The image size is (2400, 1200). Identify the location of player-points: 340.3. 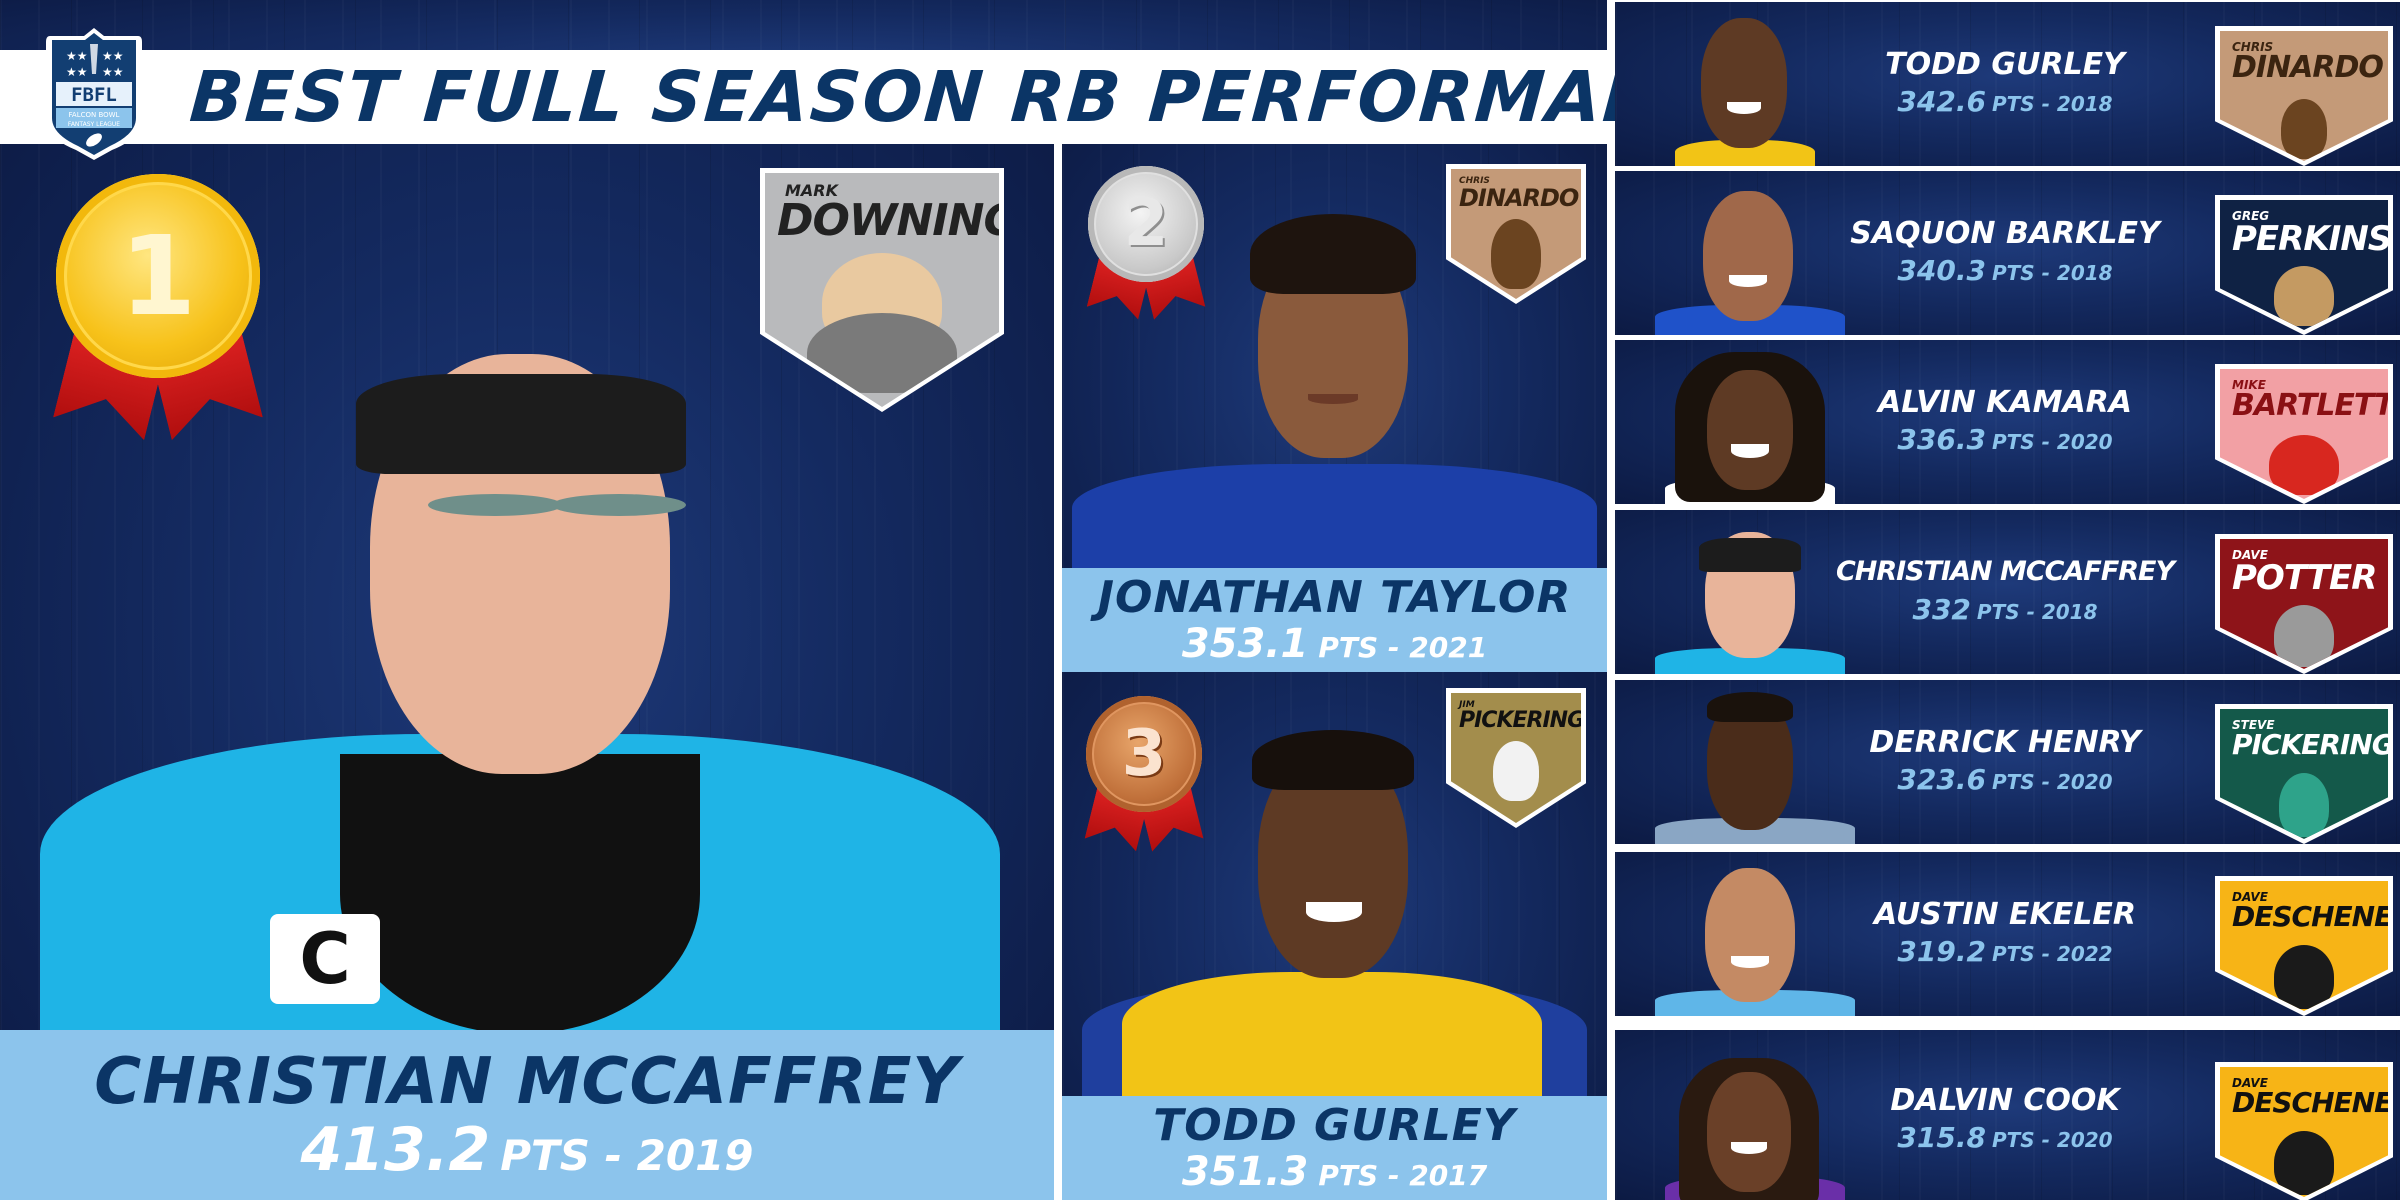
(1941, 270).